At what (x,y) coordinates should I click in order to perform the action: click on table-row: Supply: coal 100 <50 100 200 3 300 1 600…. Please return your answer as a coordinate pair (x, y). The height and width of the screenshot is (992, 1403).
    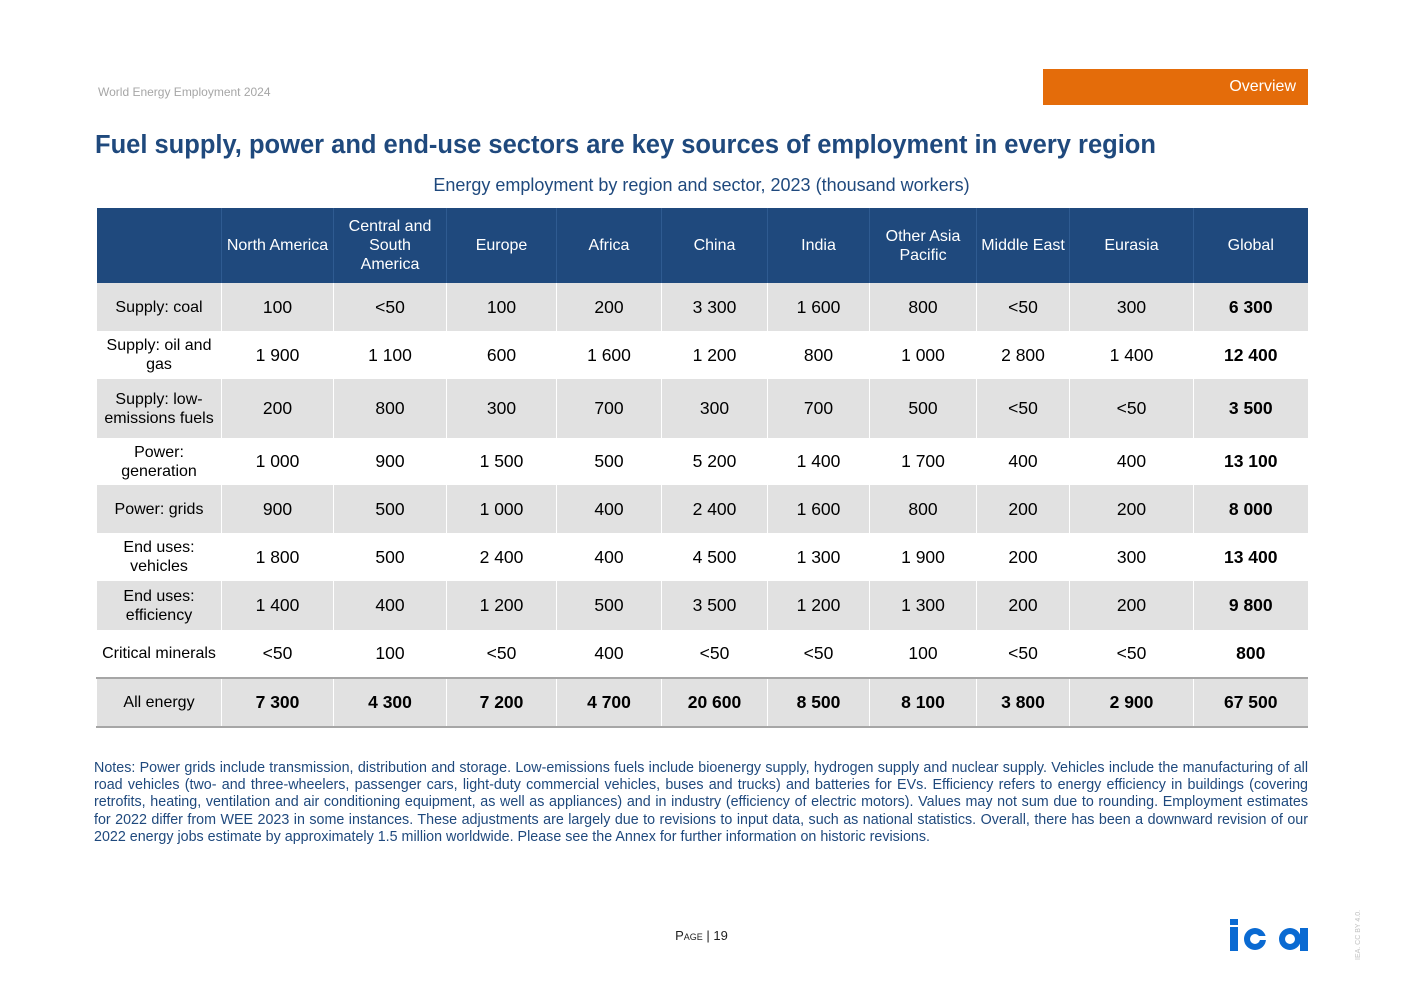
    Looking at the image, I should click on (702, 307).